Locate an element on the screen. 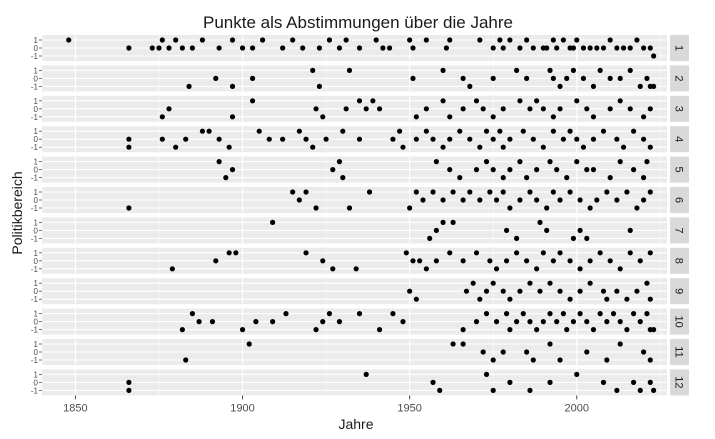 This screenshot has height=439, width=715. facet-strip is located at coordinates (679, 169).